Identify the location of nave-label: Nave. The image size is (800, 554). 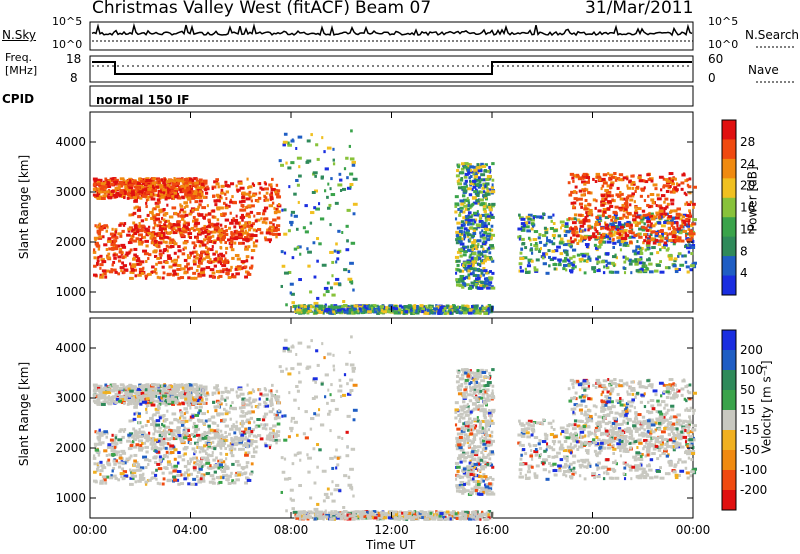
(763, 70).